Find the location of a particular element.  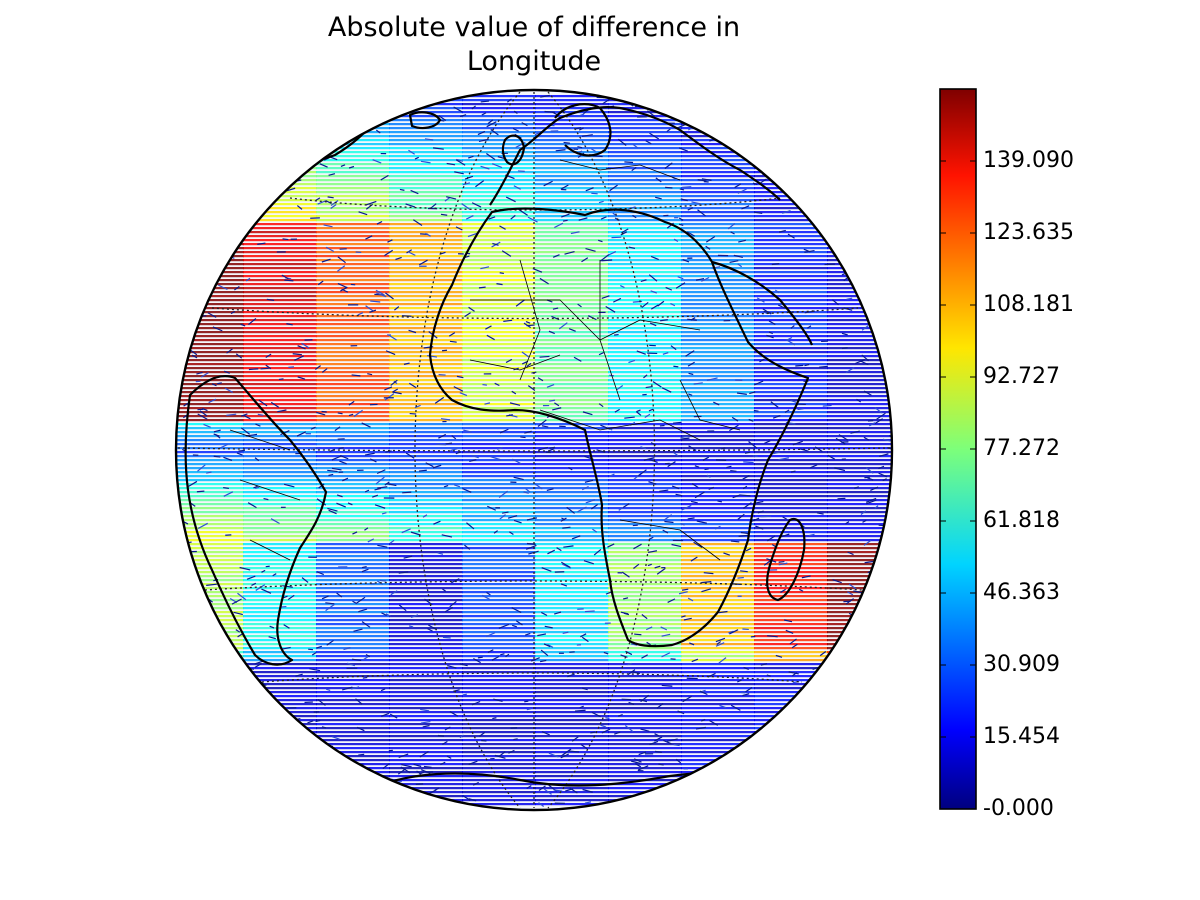

border-southern-africa is located at coordinates (670, 540).